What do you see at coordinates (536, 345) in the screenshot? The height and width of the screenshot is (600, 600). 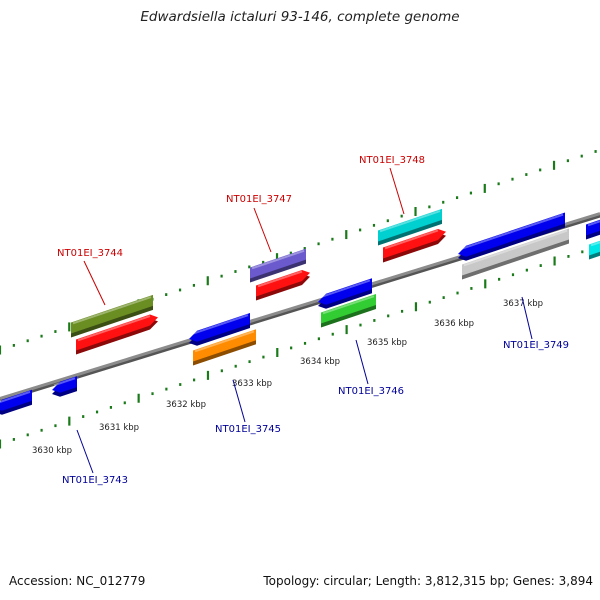 I see `feature-label: NT01EI_3749` at bounding box center [536, 345].